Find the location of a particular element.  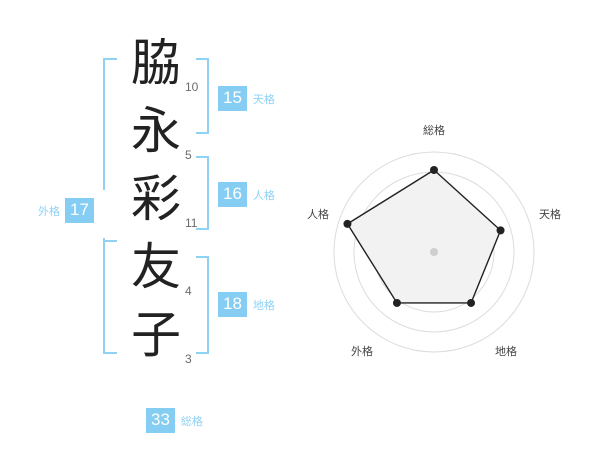

kanji-character: 彩 is located at coordinates (156, 199).